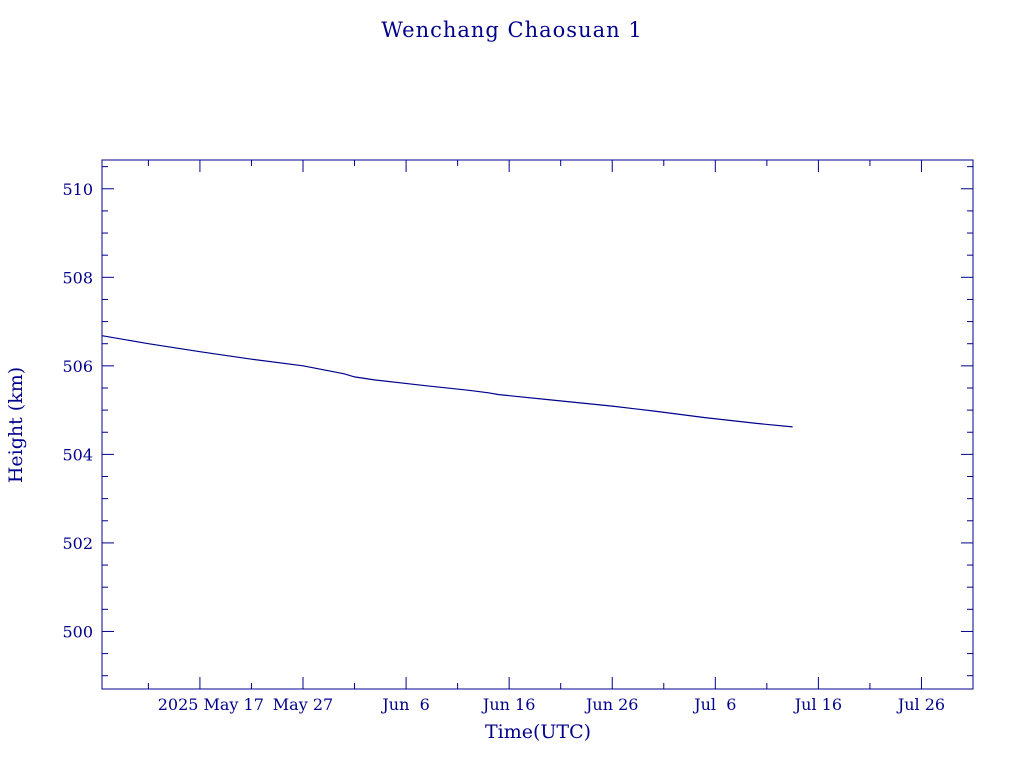 The width and height of the screenshot is (1024, 768). What do you see at coordinates (817, 704) in the screenshot?
I see `x-tick-label: Jul 16` at bounding box center [817, 704].